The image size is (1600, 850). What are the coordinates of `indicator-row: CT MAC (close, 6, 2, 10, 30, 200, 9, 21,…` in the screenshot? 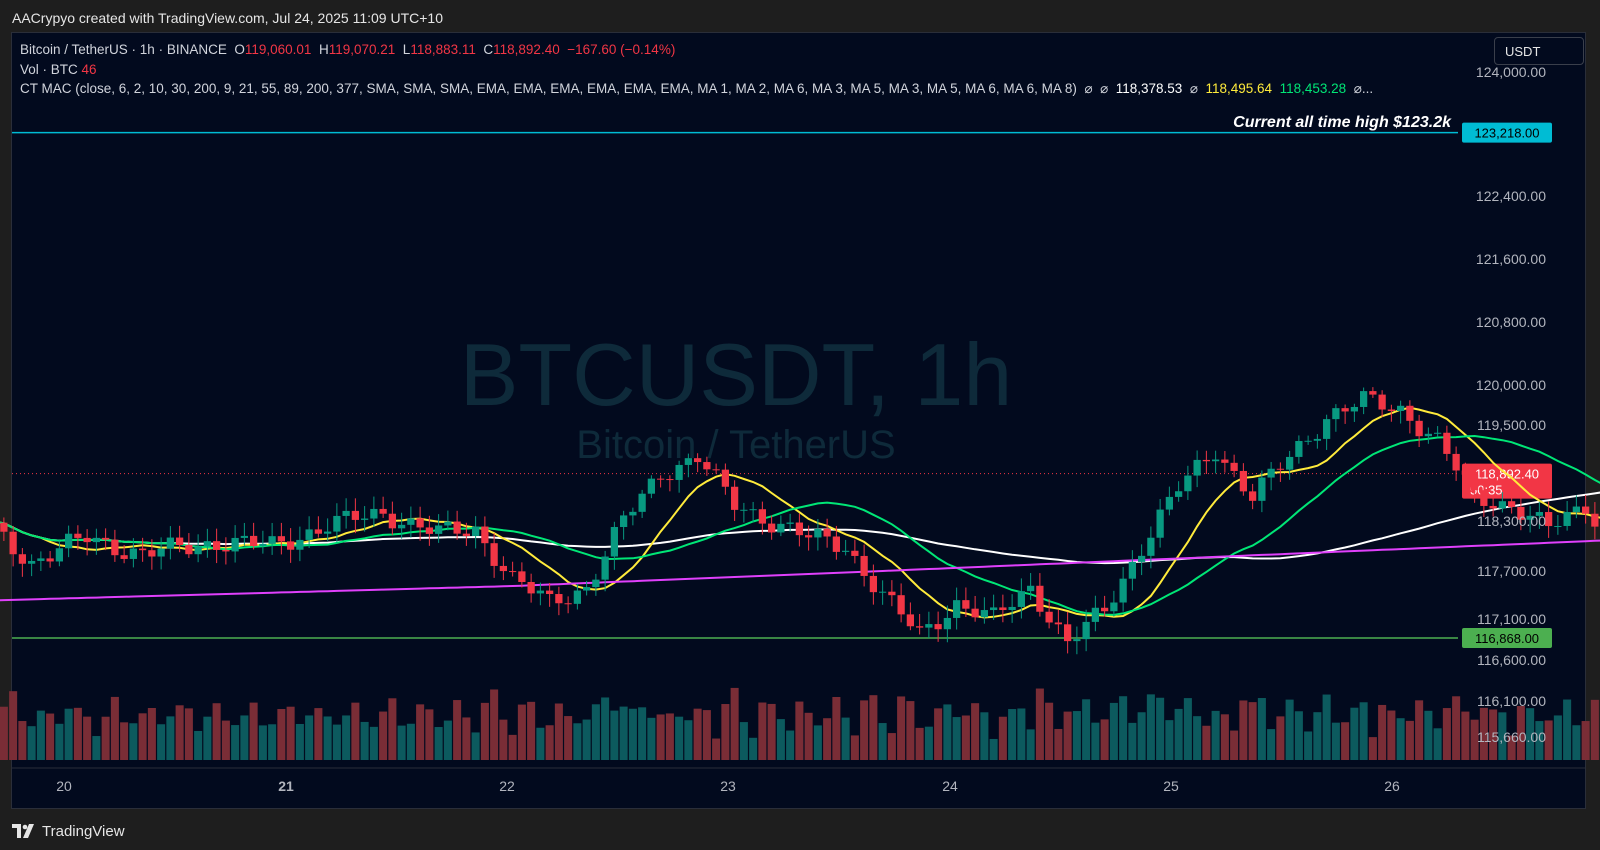 It's located at (696, 89).